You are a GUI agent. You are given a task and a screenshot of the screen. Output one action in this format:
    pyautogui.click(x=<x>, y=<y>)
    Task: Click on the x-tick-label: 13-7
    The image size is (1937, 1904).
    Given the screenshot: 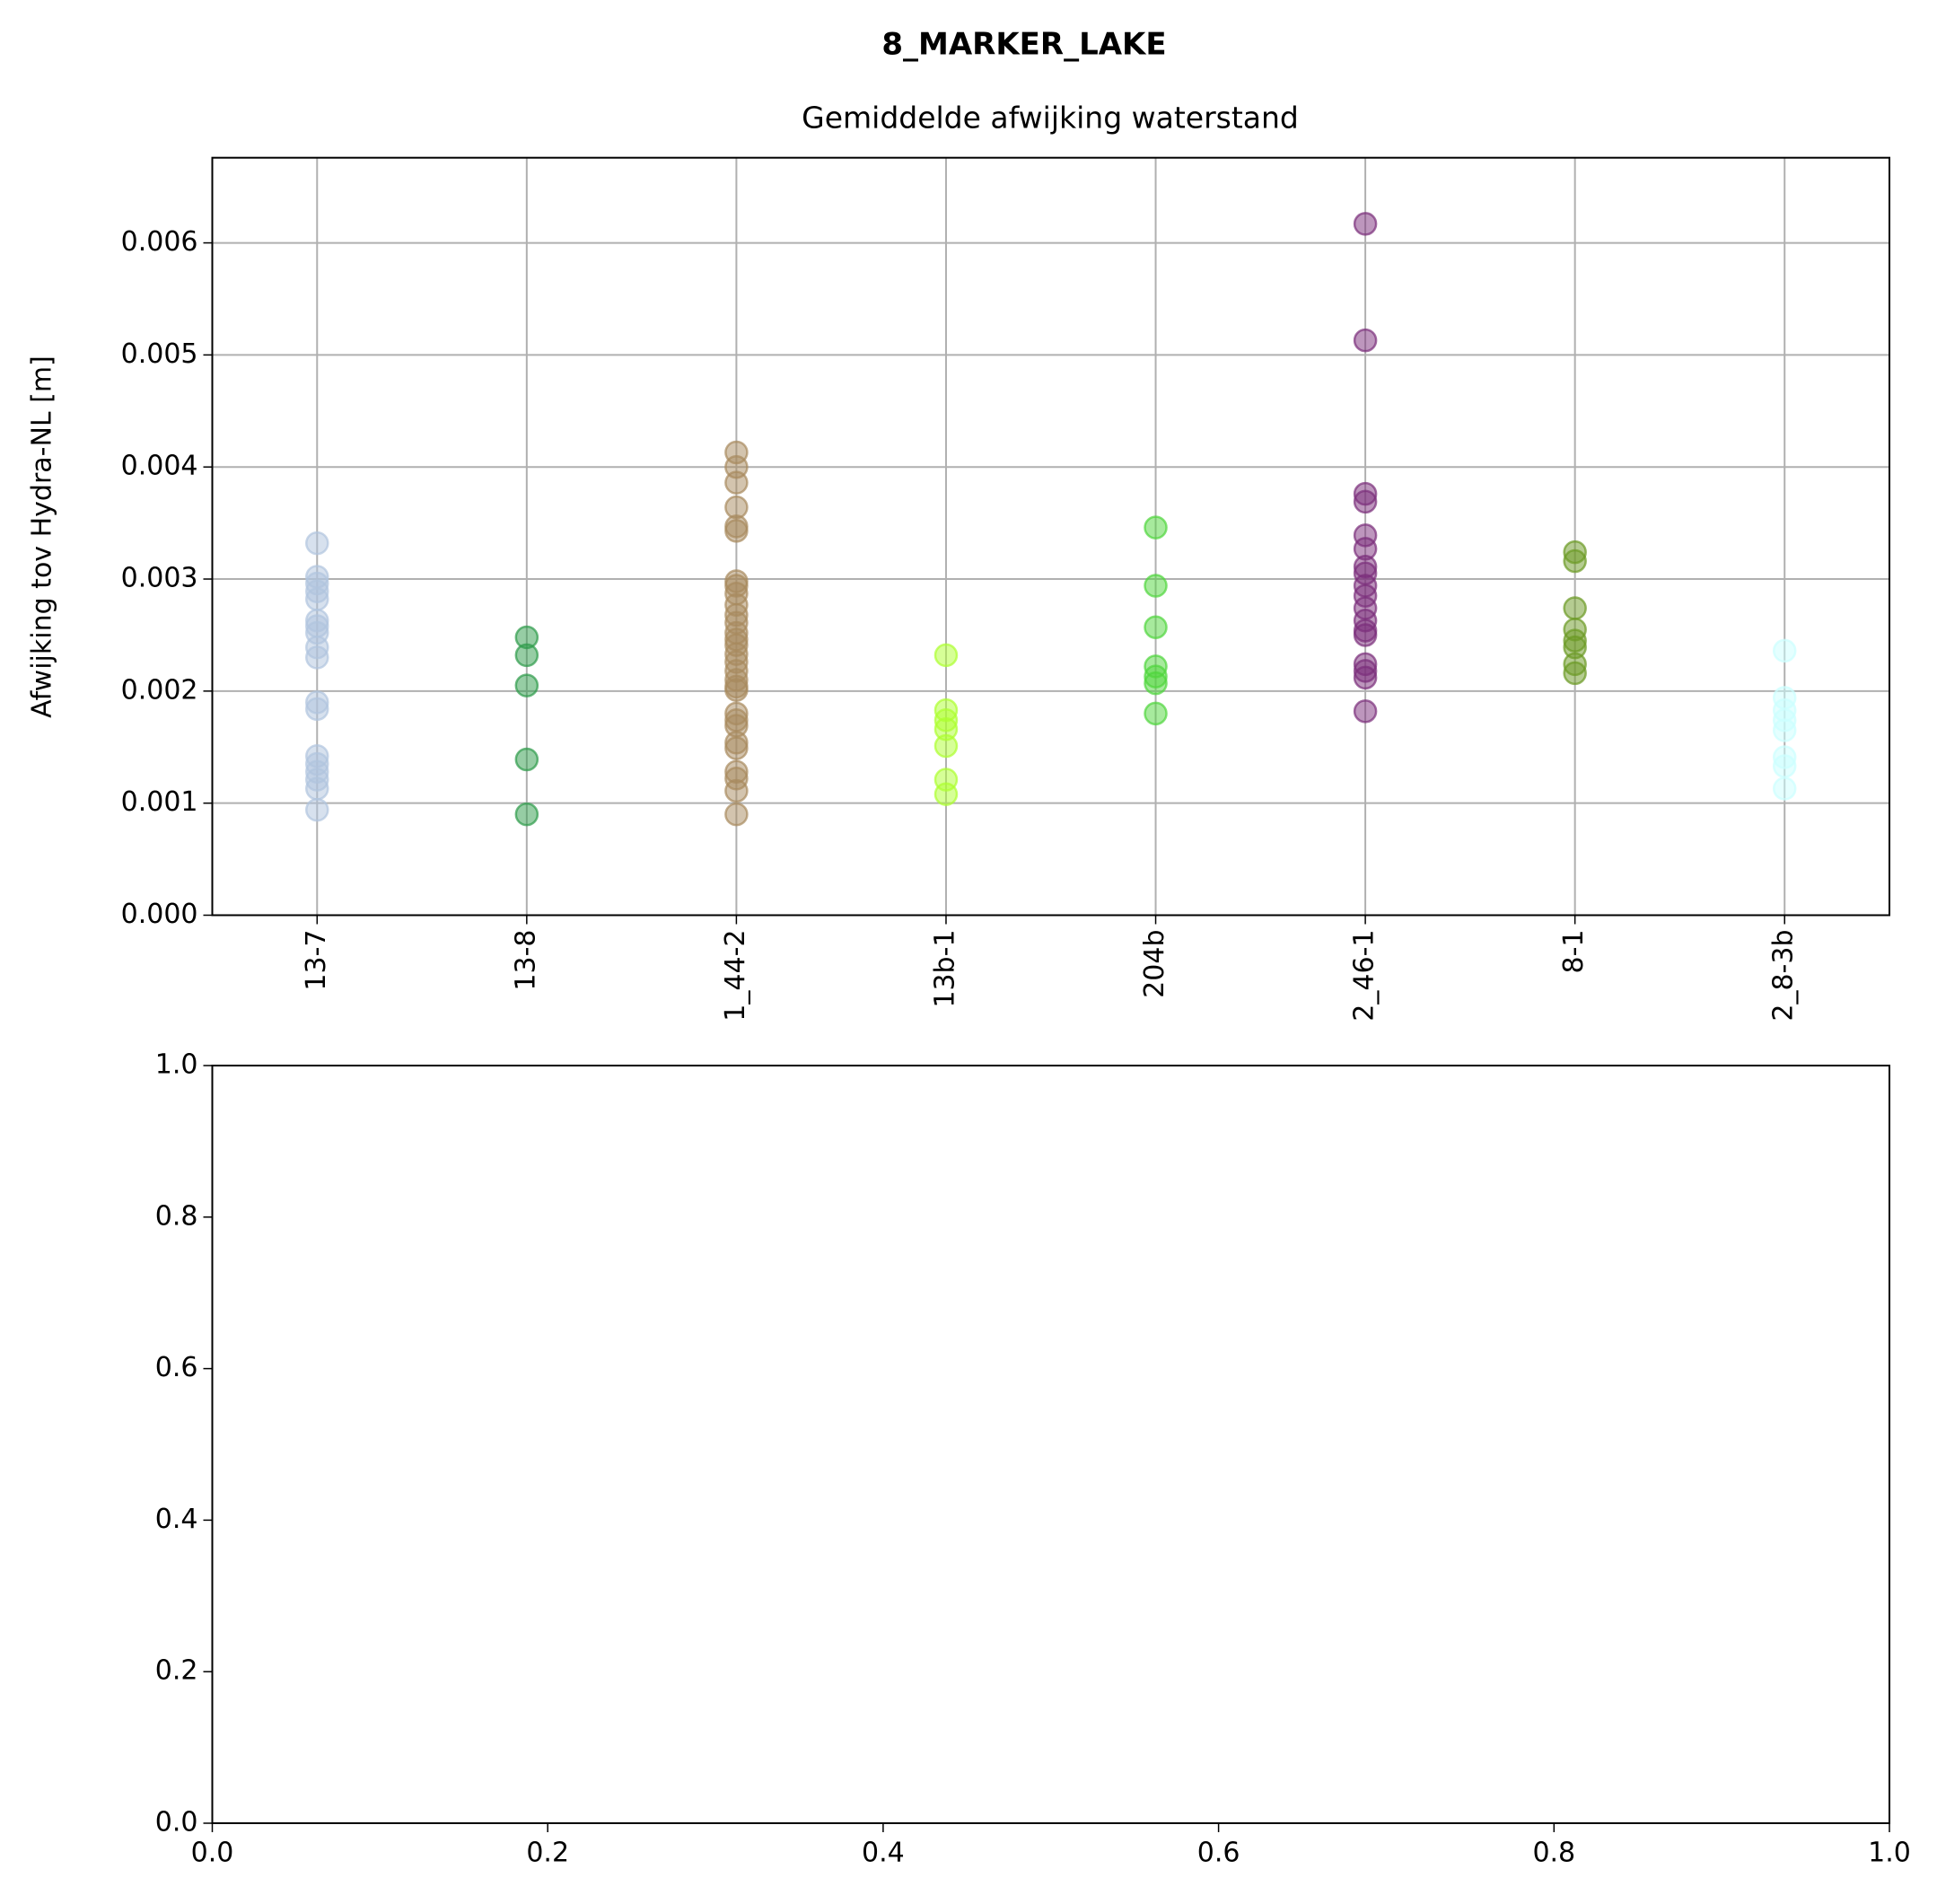 What is the action you would take?
    pyautogui.click(x=316, y=960)
    